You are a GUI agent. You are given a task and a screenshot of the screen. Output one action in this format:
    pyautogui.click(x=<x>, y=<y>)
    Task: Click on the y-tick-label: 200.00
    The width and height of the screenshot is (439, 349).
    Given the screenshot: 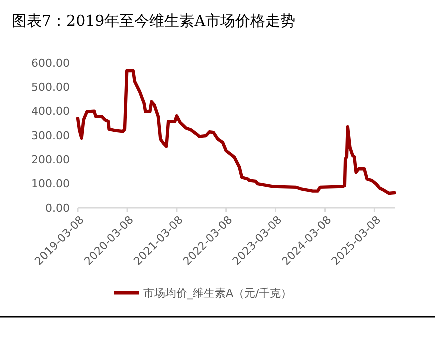 What is the action you would take?
    pyautogui.click(x=51, y=160)
    